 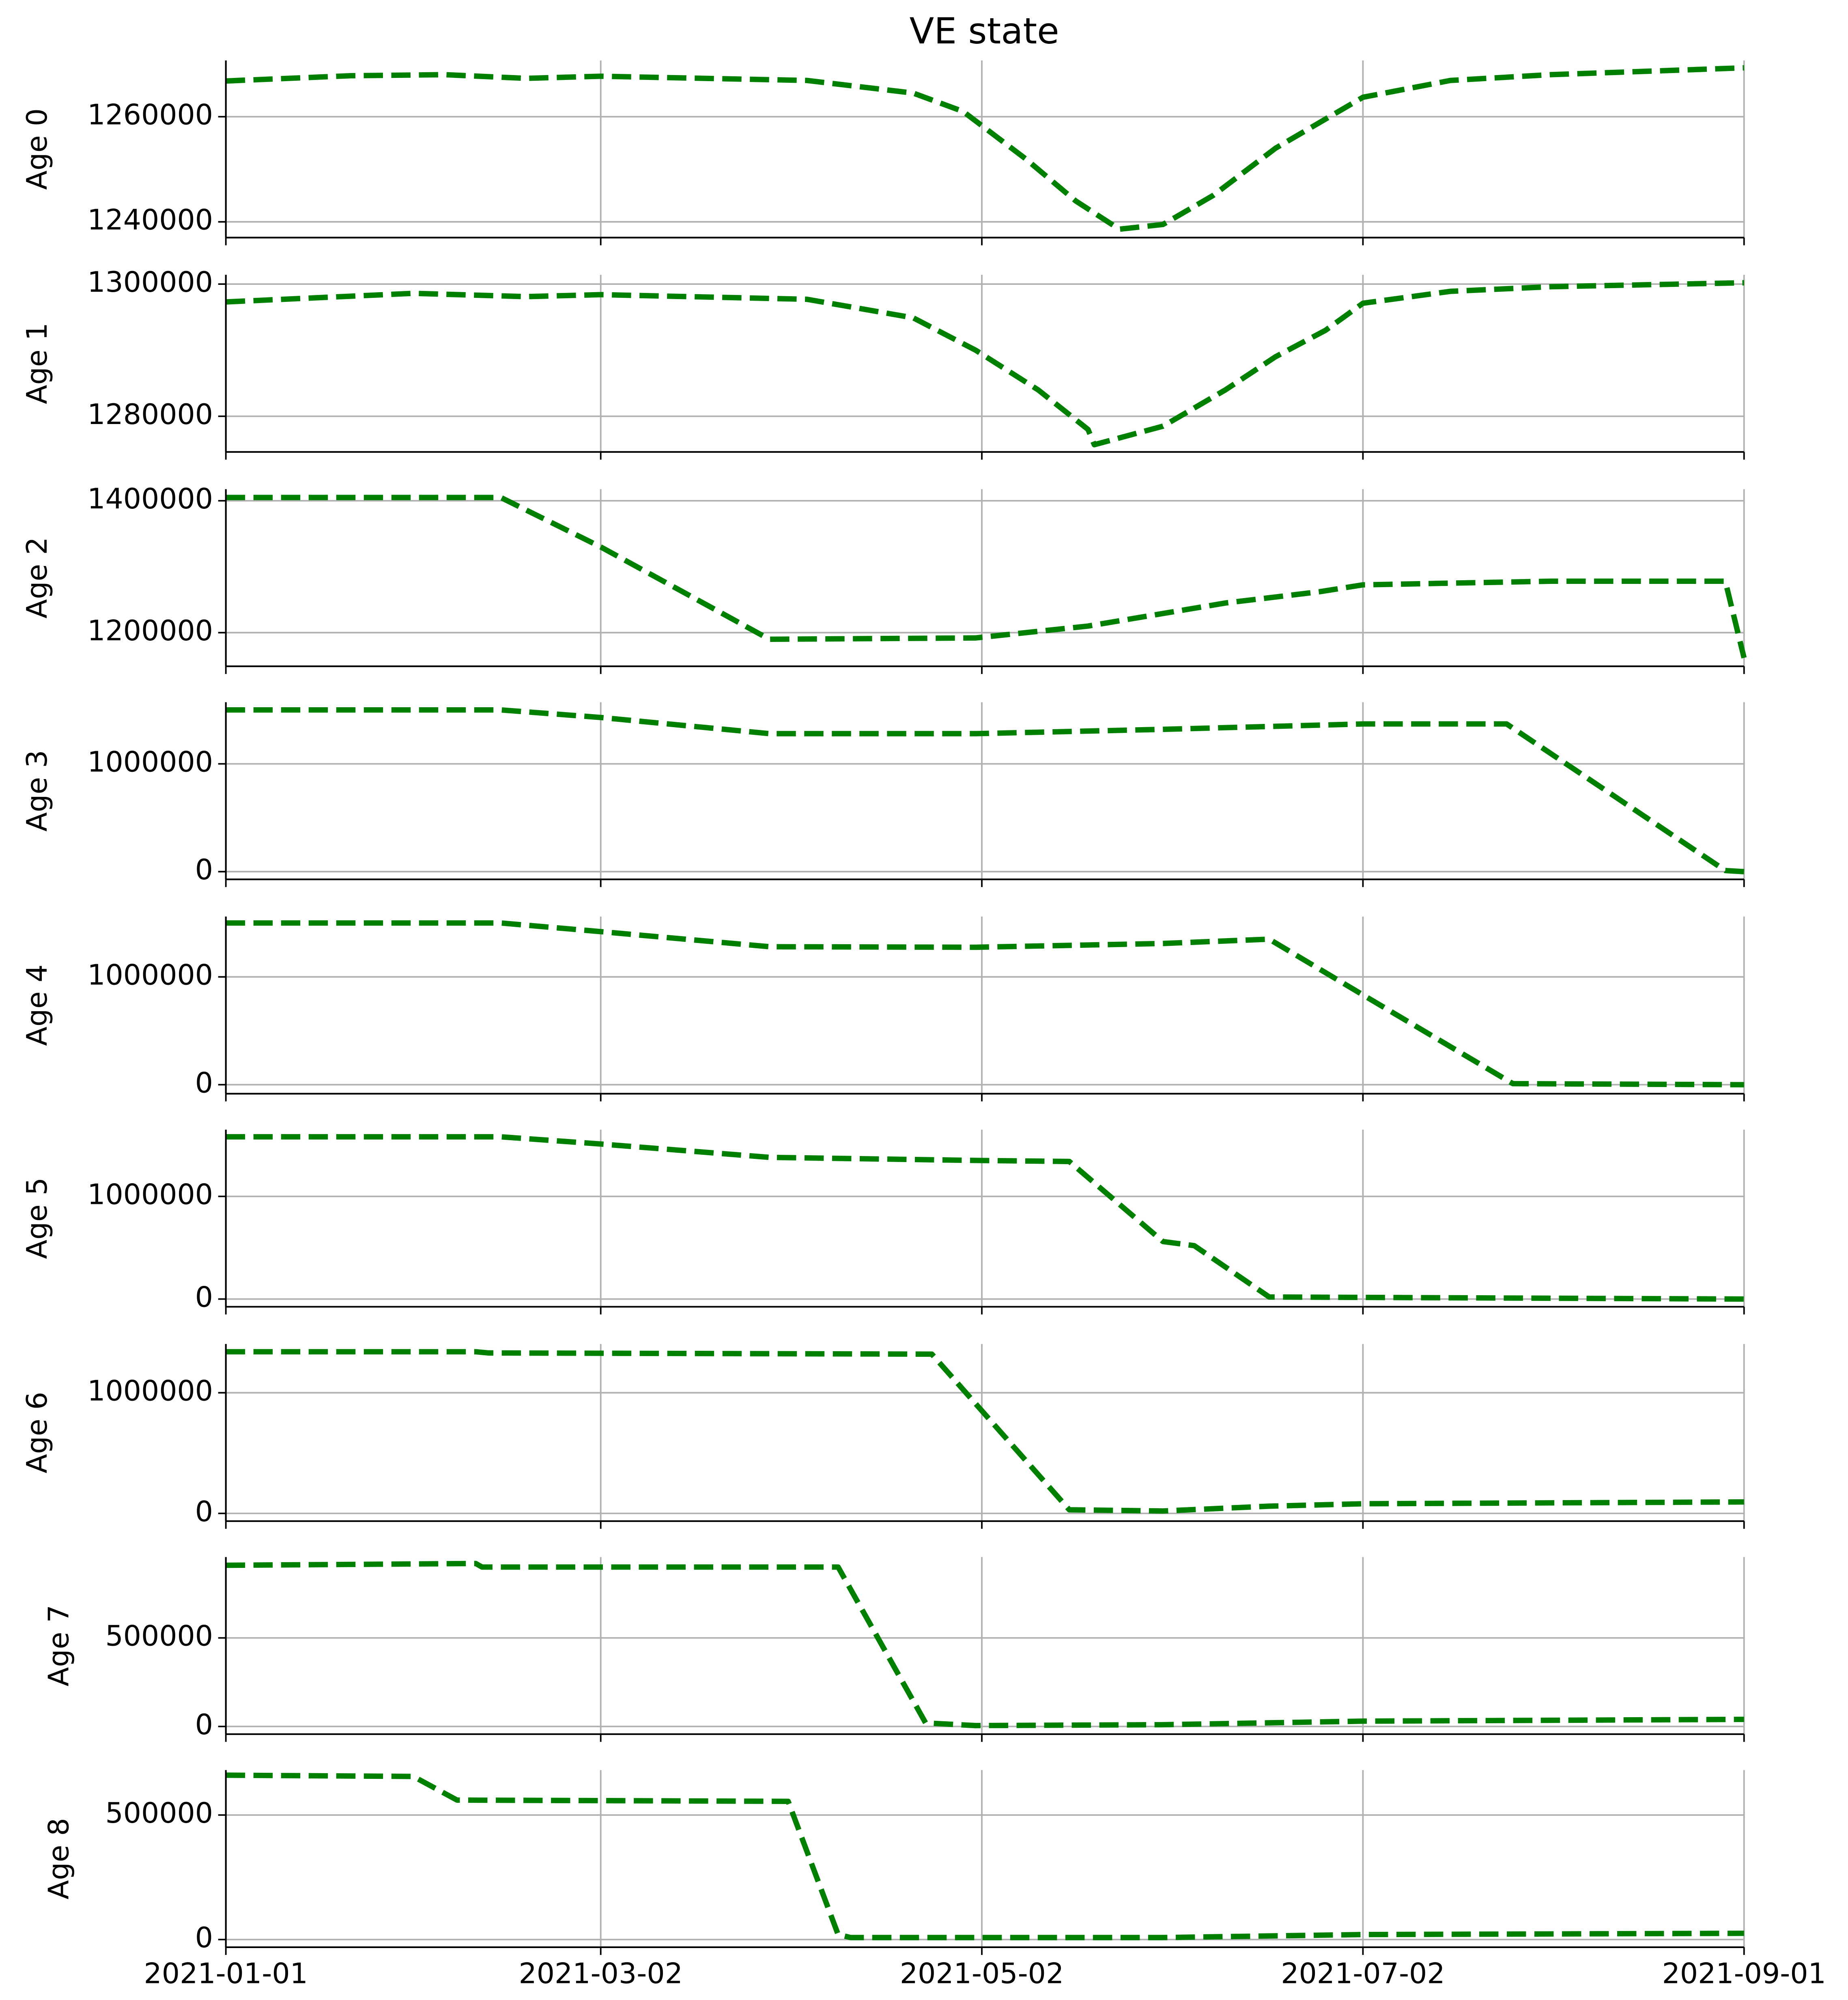 I want to click on y-axis-label: Age 2, so click(x=37, y=577).